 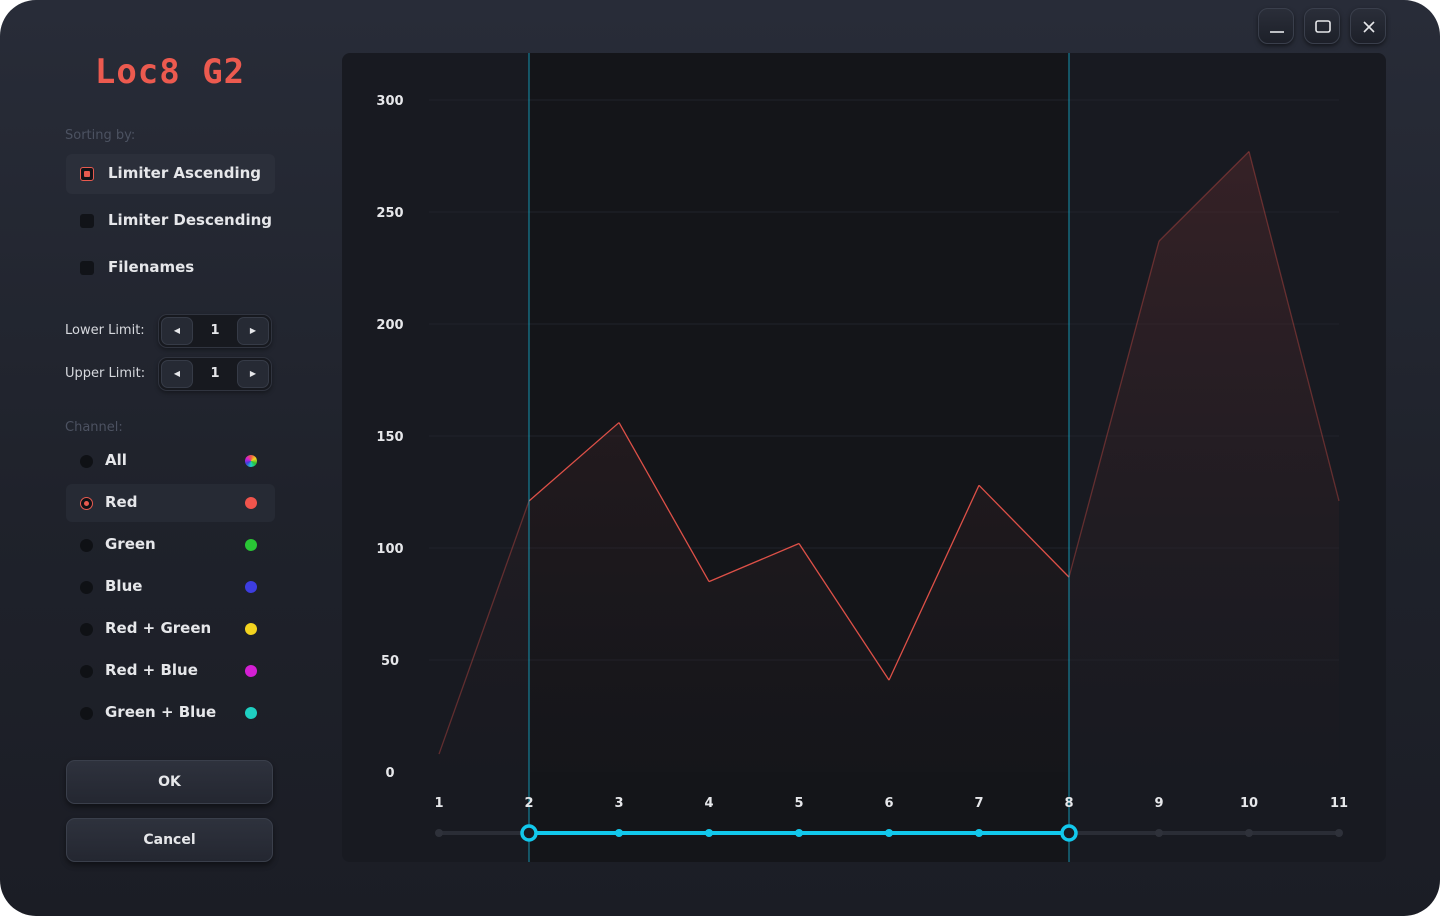 I want to click on channel-option-red-green: Red + Green, so click(x=170, y=629).